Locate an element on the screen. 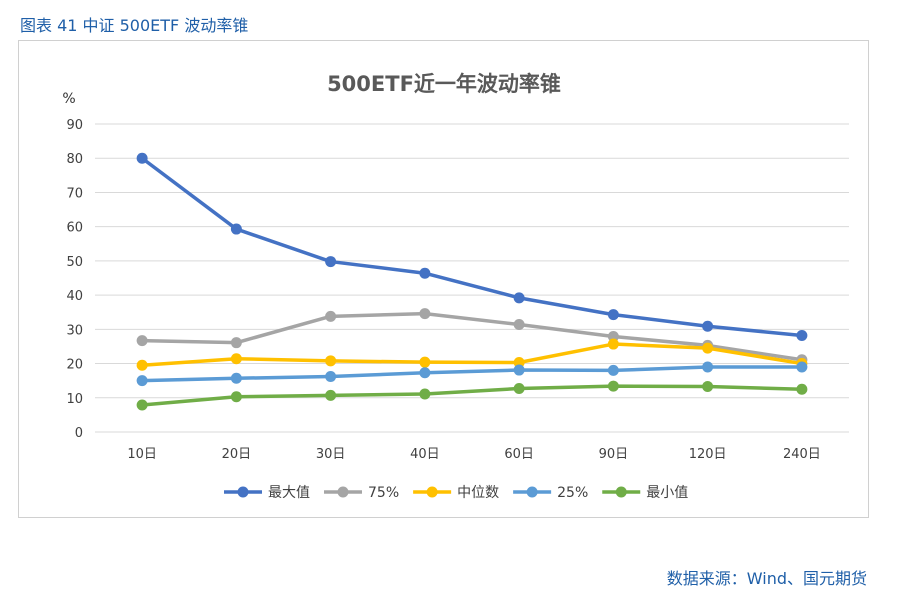  y-tick-label: 40 is located at coordinates (74, 296).